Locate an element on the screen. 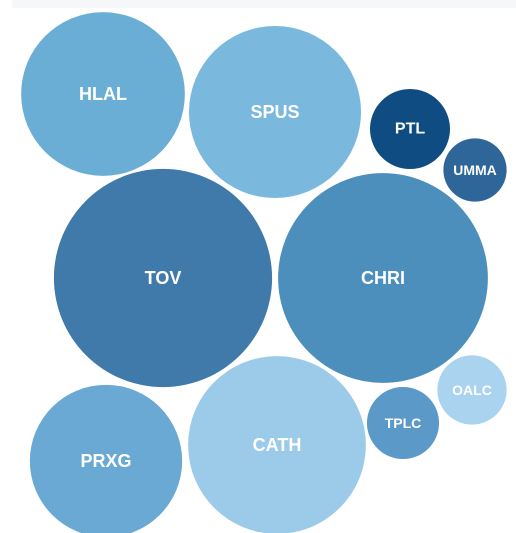 The width and height of the screenshot is (516, 533). bubble-label: HLAL is located at coordinates (103, 94).